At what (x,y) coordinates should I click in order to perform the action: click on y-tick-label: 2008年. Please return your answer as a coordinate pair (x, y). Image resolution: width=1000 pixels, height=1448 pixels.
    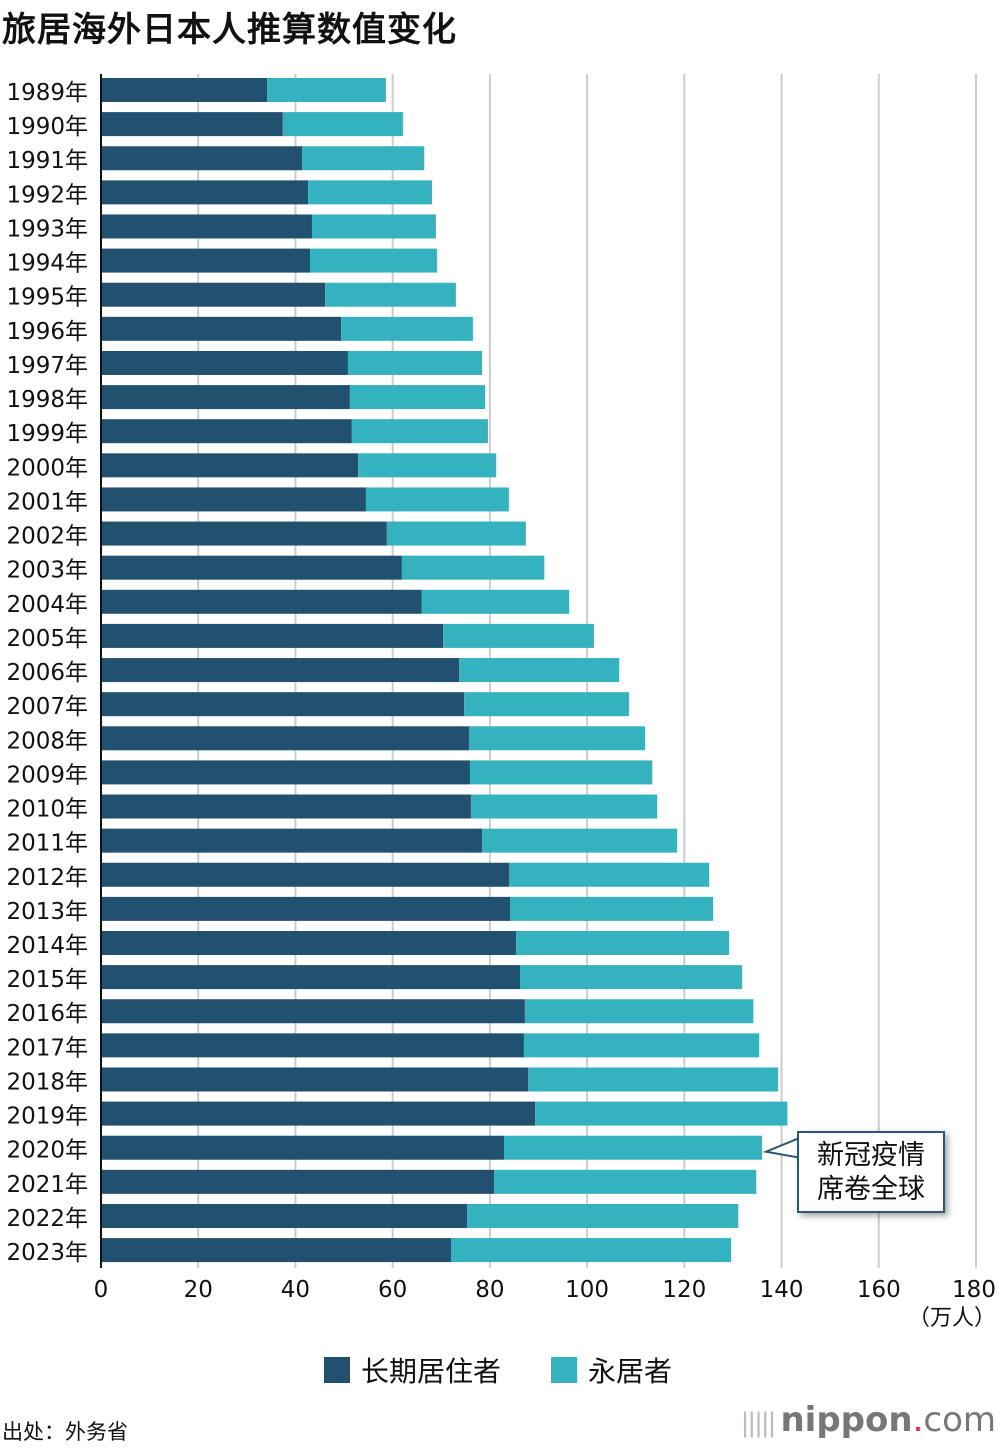
    Looking at the image, I should click on (47, 741).